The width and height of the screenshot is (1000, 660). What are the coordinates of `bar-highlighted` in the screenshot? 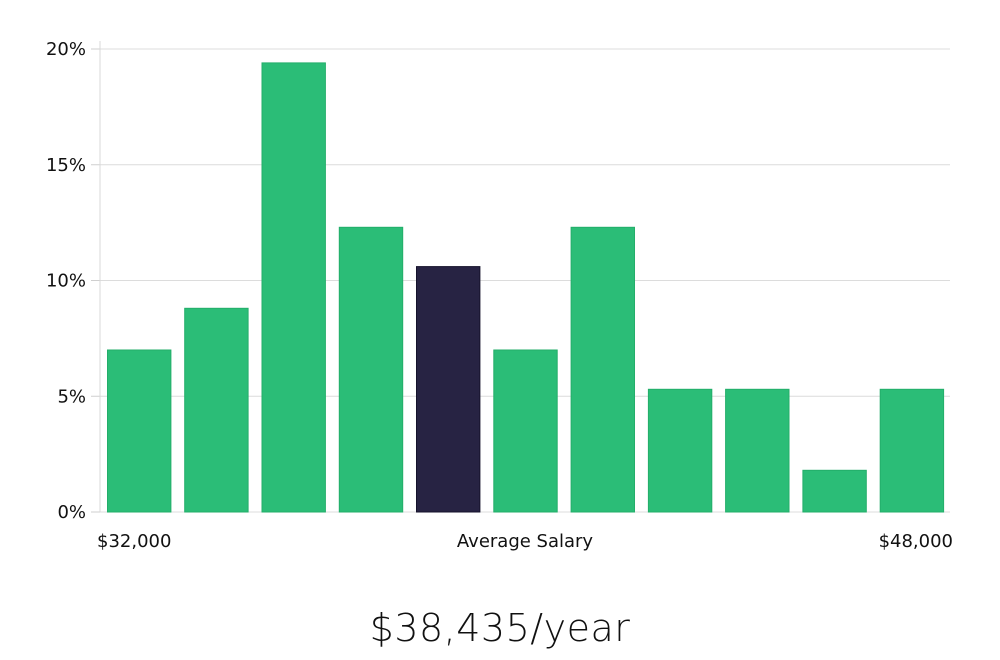 It's located at (448, 389).